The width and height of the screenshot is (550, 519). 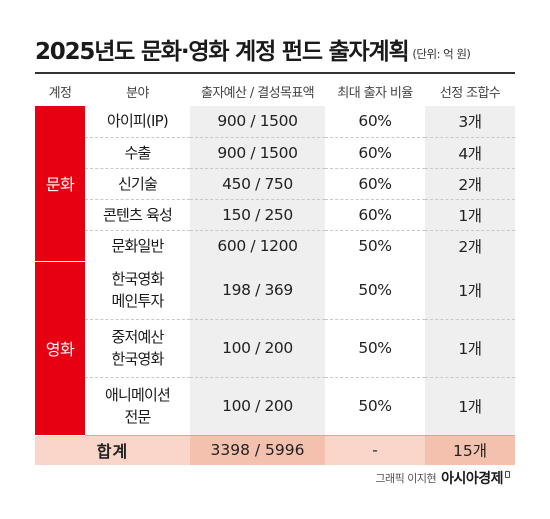 What do you see at coordinates (137, 337) in the screenshot?
I see `field-label-line: 중저예산` at bounding box center [137, 337].